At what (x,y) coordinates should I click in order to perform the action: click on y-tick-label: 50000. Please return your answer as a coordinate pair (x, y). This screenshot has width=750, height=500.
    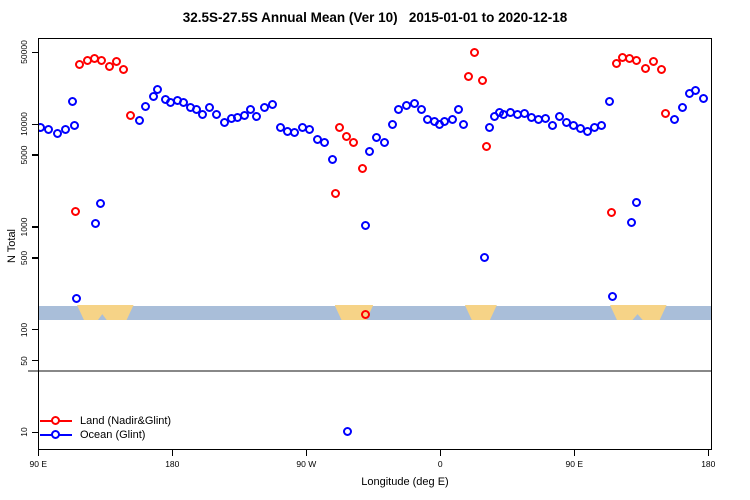
    Looking at the image, I should click on (24, 52).